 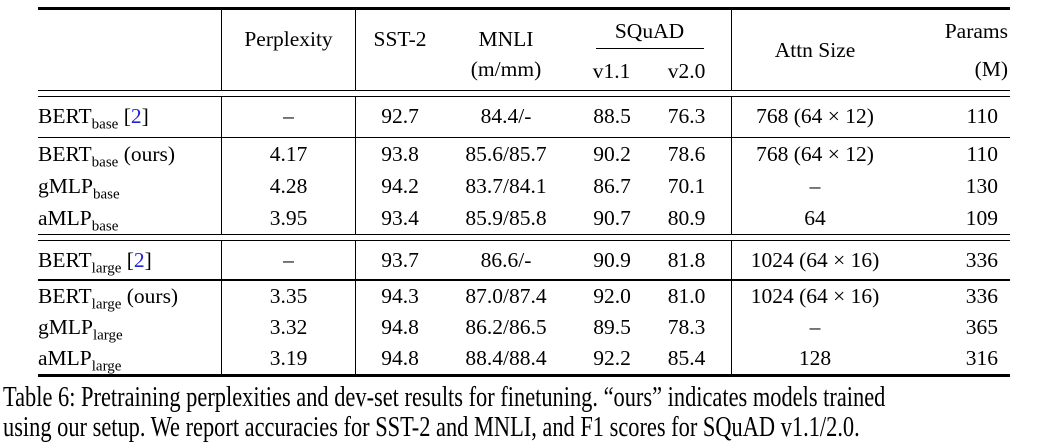 What do you see at coordinates (506, 326) in the screenshot?
I see `cell-mnli: 86.2/86.5` at bounding box center [506, 326].